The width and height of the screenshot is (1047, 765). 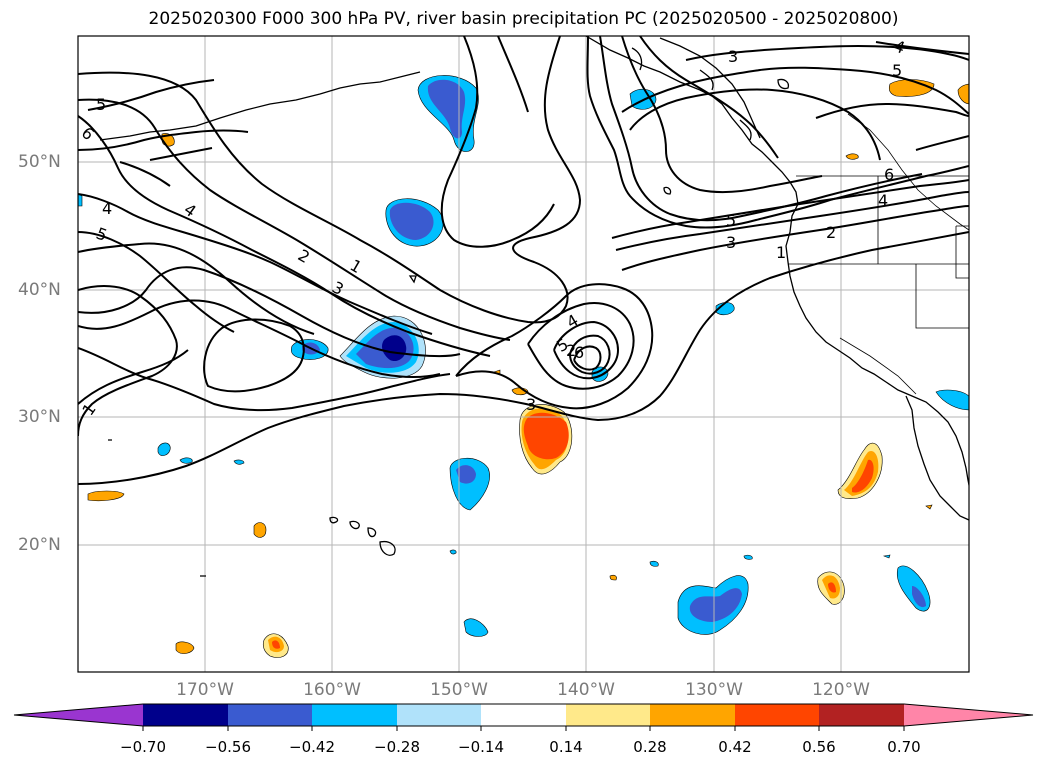 I want to click on lat-label-20n: 20°N, so click(x=39, y=545).